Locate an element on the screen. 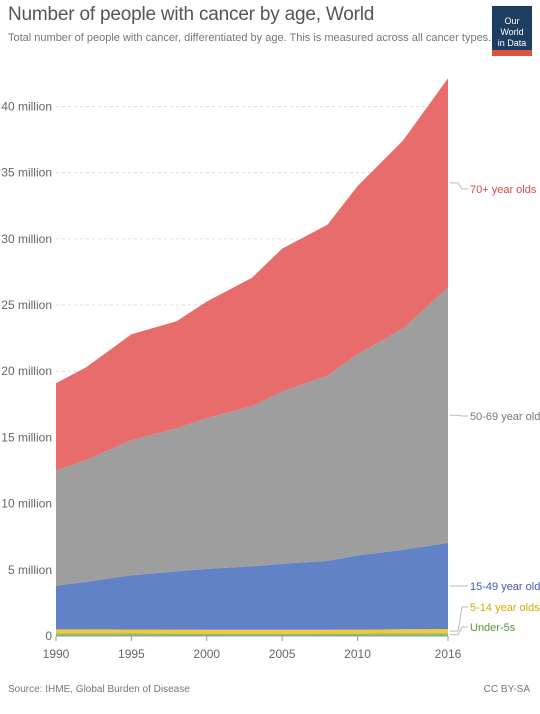 The height and width of the screenshot is (714, 540). legend-label-70-year-olds: 70+ year olds is located at coordinates (503, 190).